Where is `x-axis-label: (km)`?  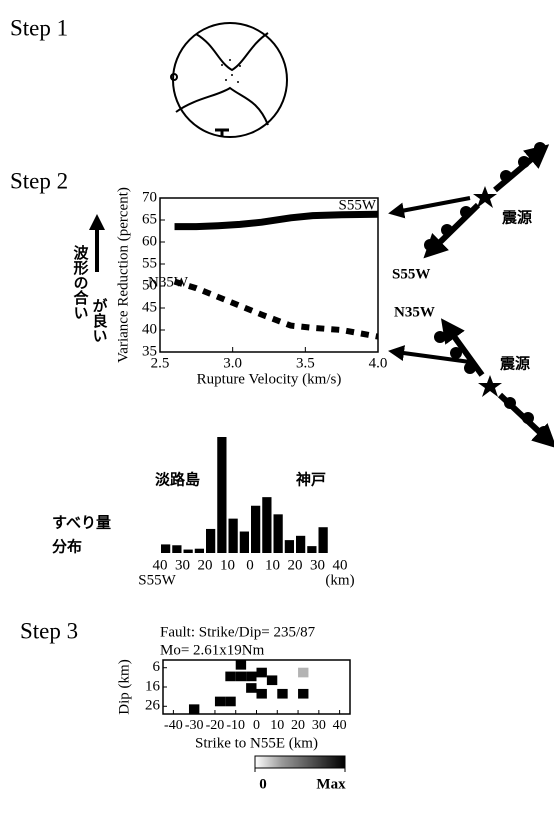 x-axis-label: (km) is located at coordinates (339, 580).